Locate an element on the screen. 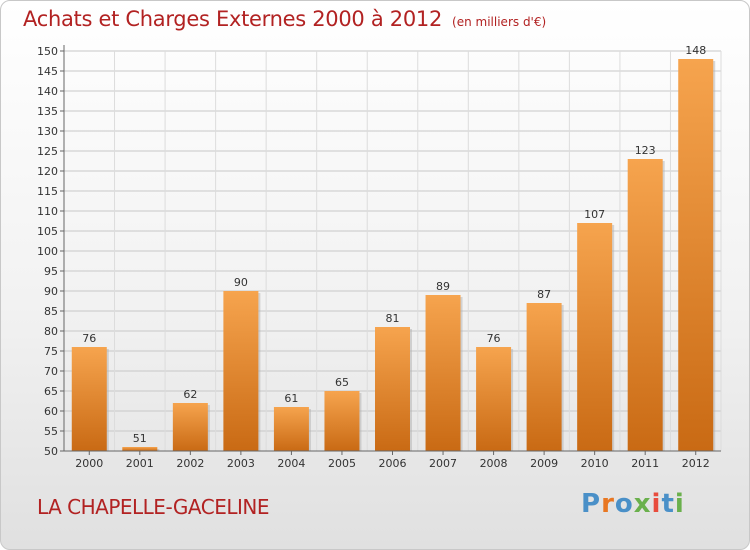 This screenshot has height=550, width=750. y-tick-label: 120 is located at coordinates (47, 171).